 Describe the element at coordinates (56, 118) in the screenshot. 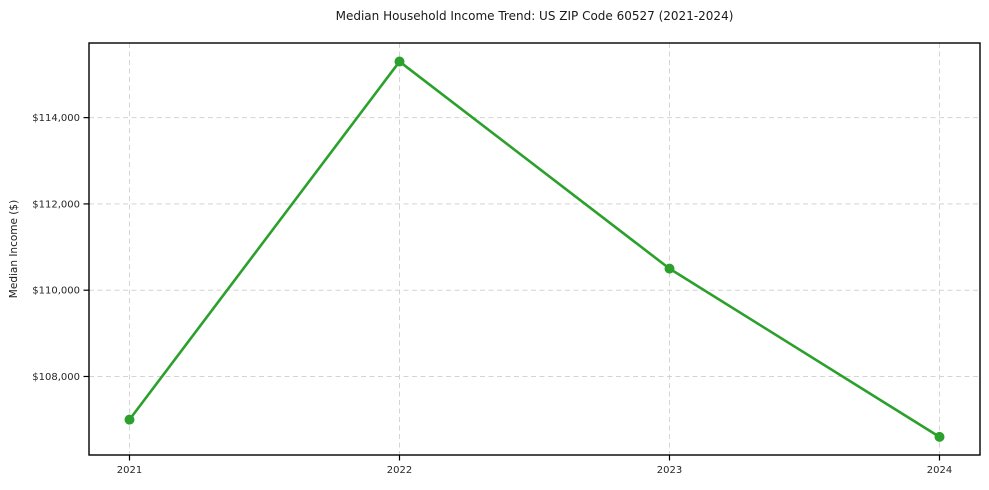

I see `y-tick-label: $114,000` at that location.